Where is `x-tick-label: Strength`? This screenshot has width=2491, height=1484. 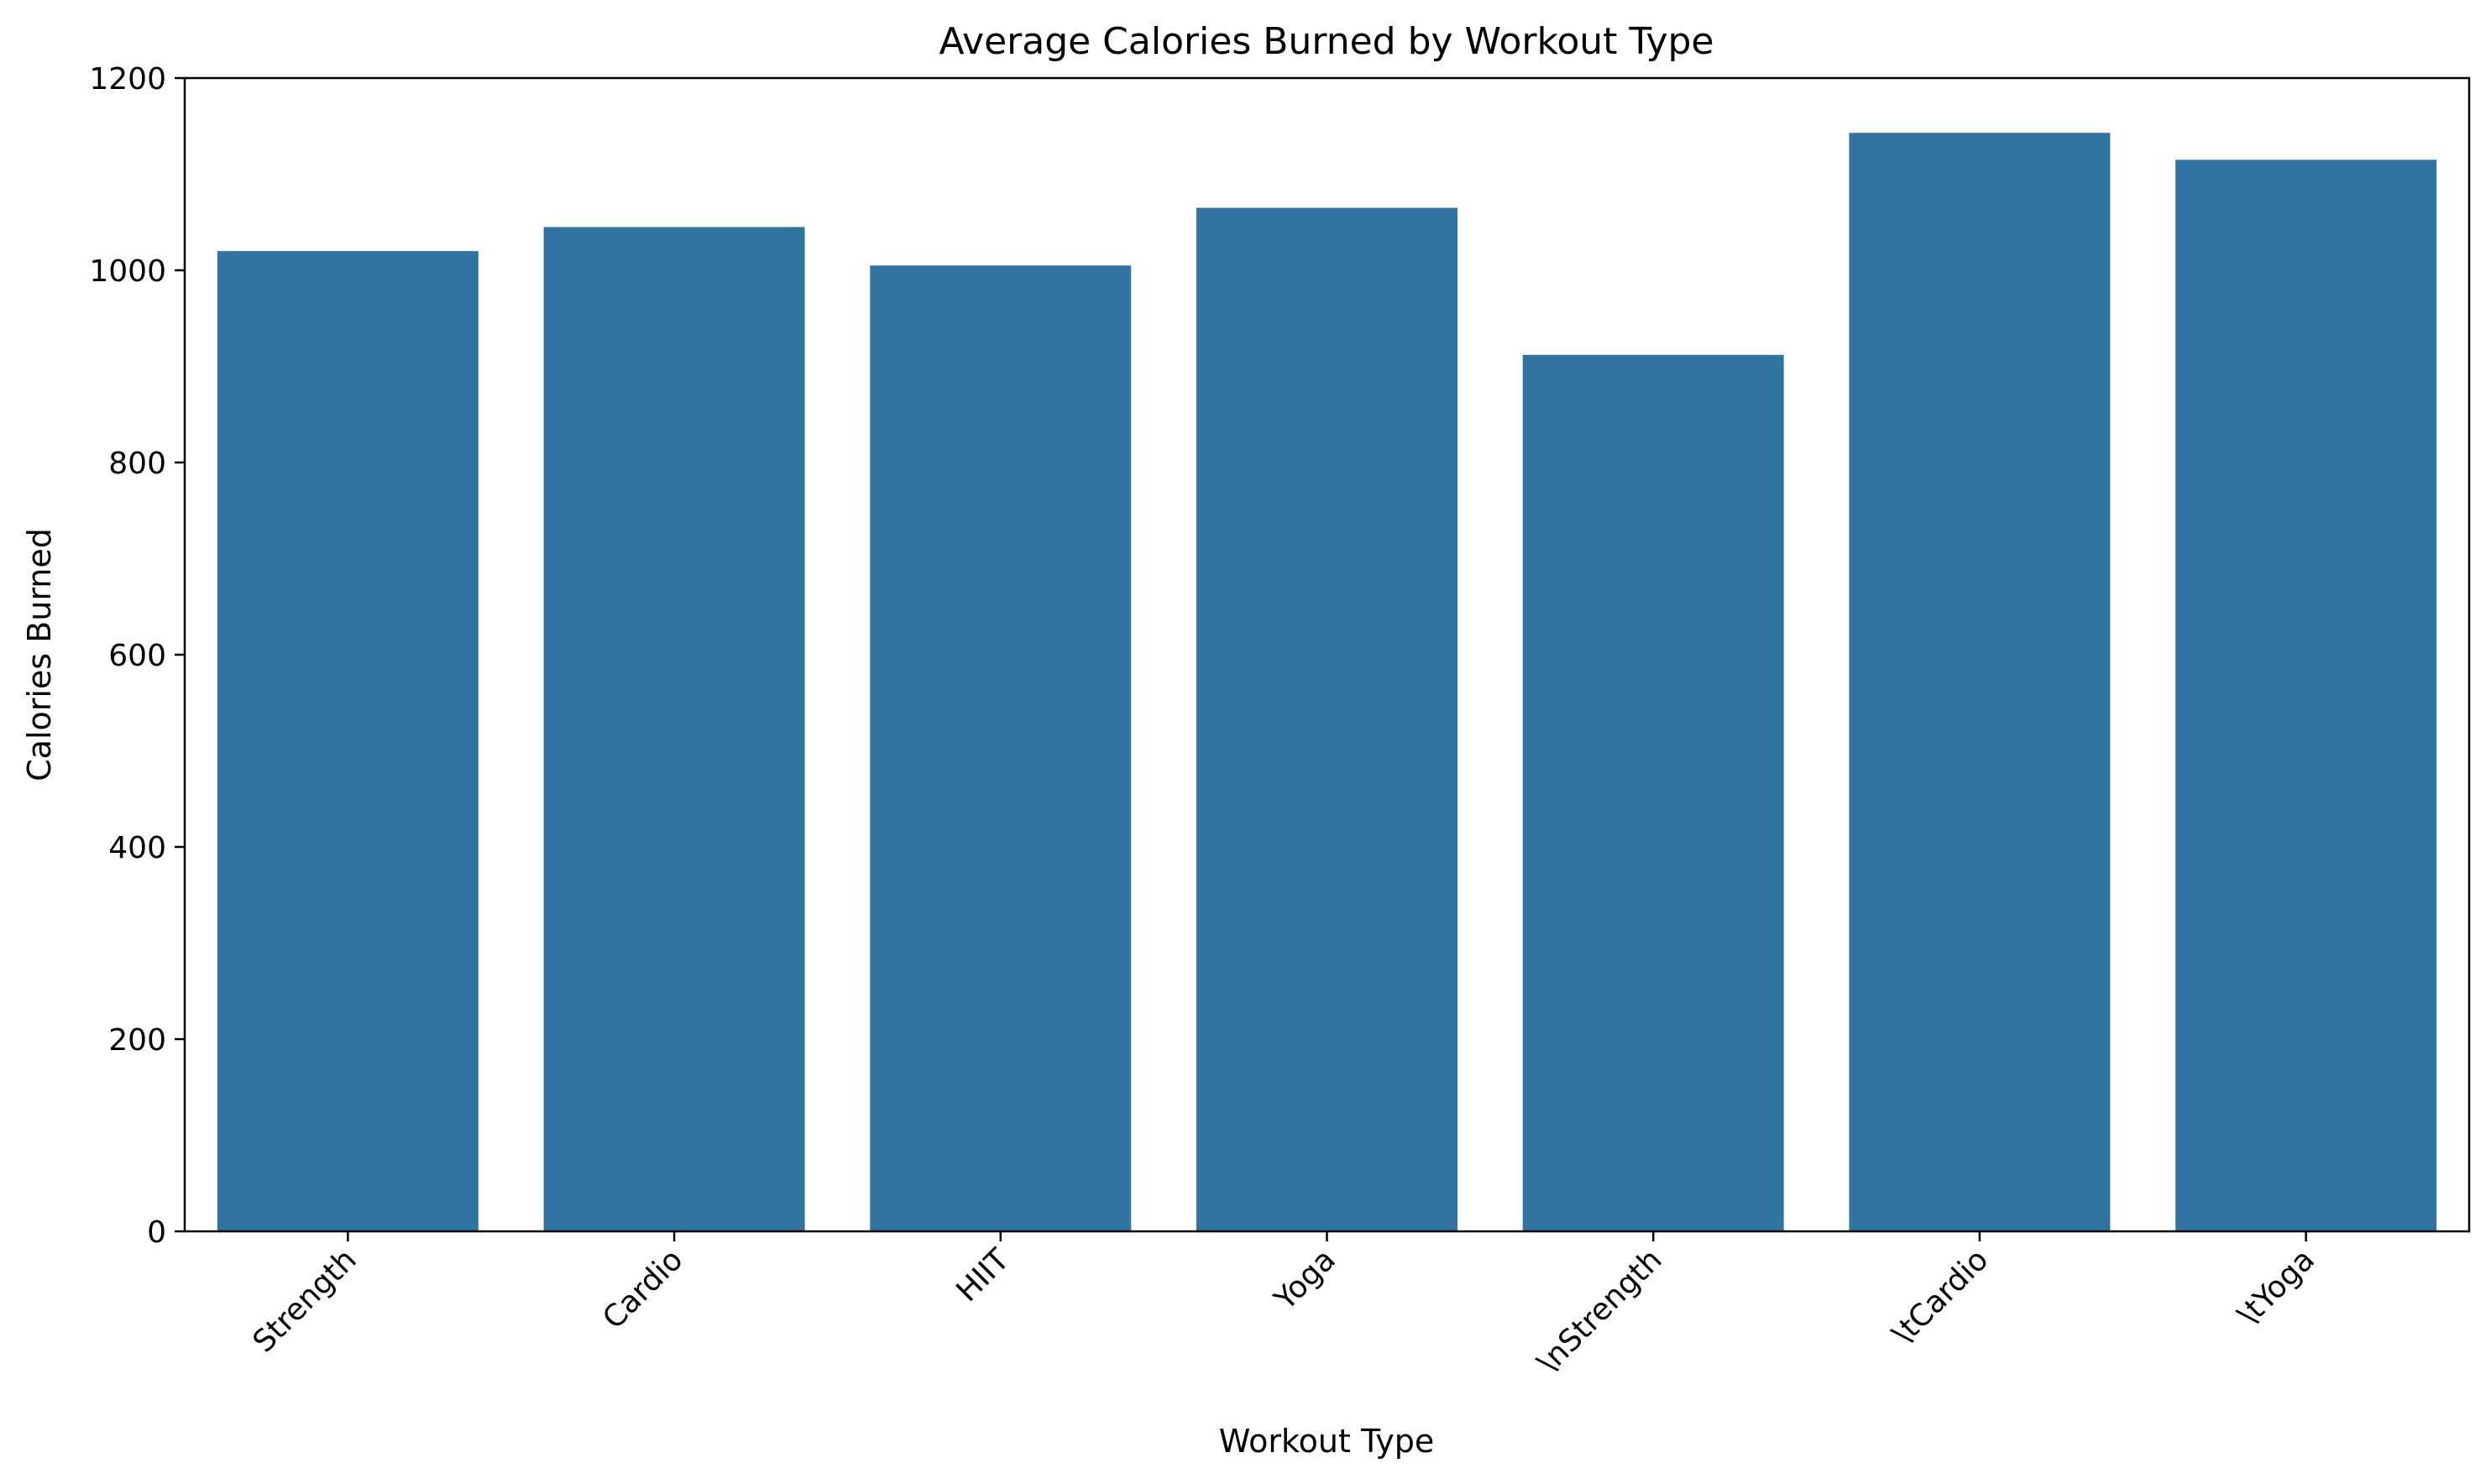 x-tick-label: Strength is located at coordinates (305, 1300).